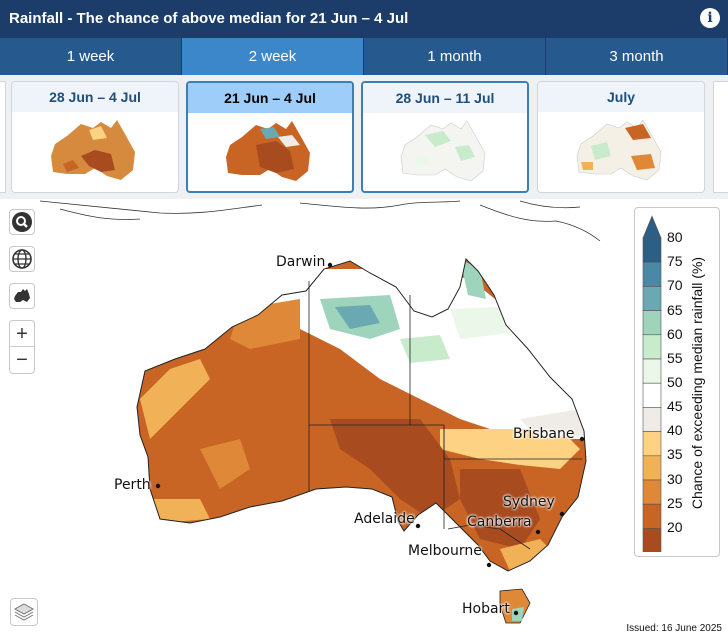 The width and height of the screenshot is (728, 638). I want to click on issued-date: Issued: 16 June 2025, so click(674, 628).